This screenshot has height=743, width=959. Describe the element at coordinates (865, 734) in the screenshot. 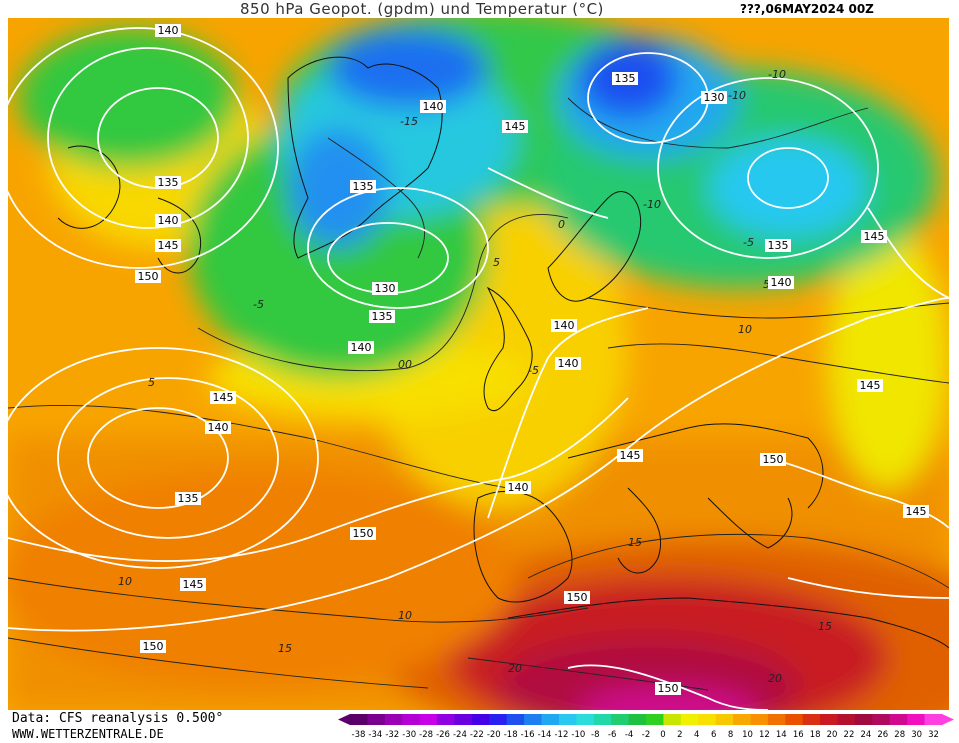

I see `legend-tick-label: 24` at that location.